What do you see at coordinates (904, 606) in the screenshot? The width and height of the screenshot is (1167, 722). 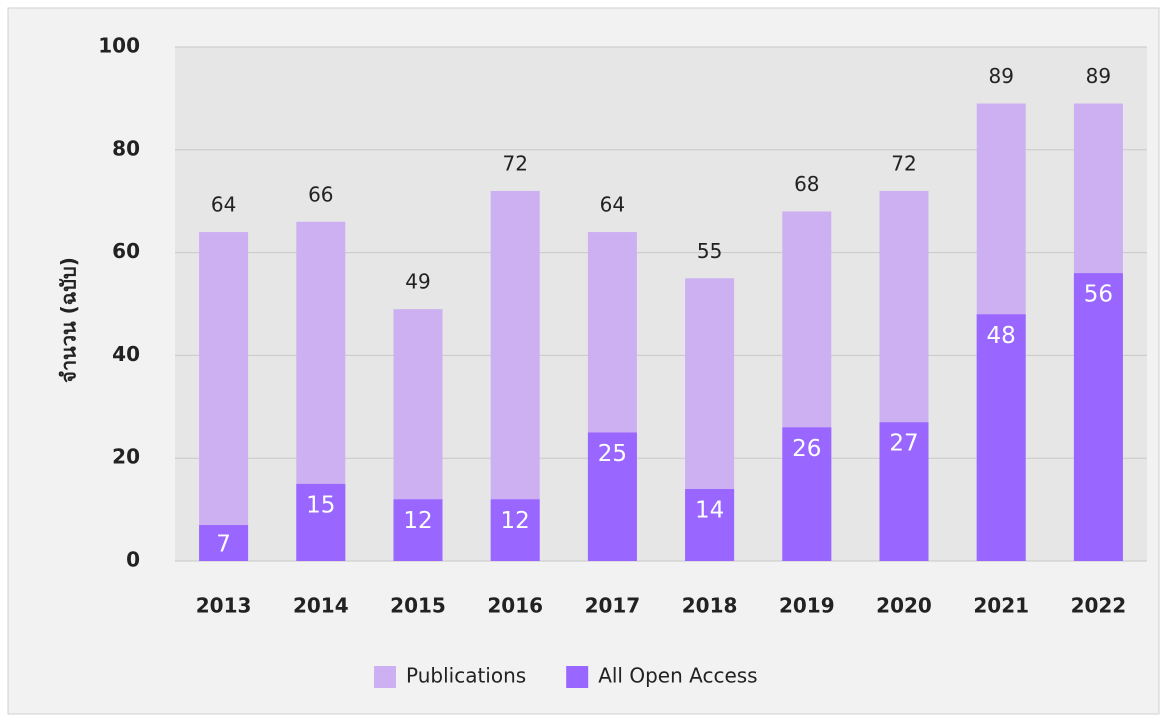 I see `x-tick-label: 2020` at bounding box center [904, 606].